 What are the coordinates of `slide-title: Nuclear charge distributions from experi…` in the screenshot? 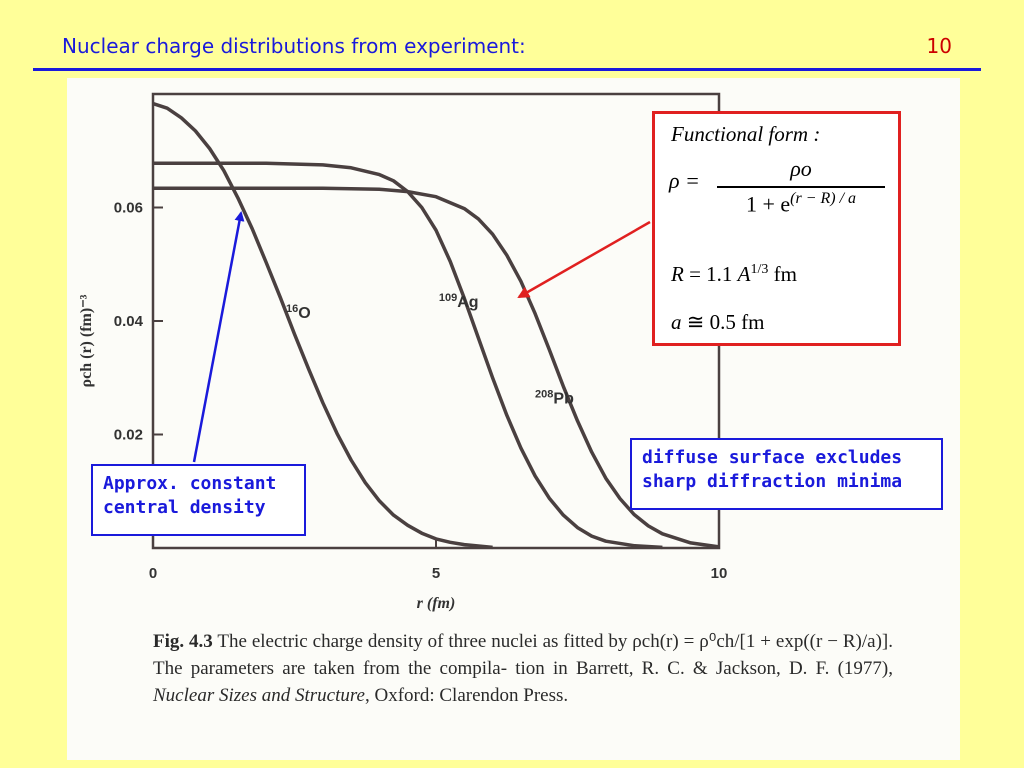 It's located at (294, 46).